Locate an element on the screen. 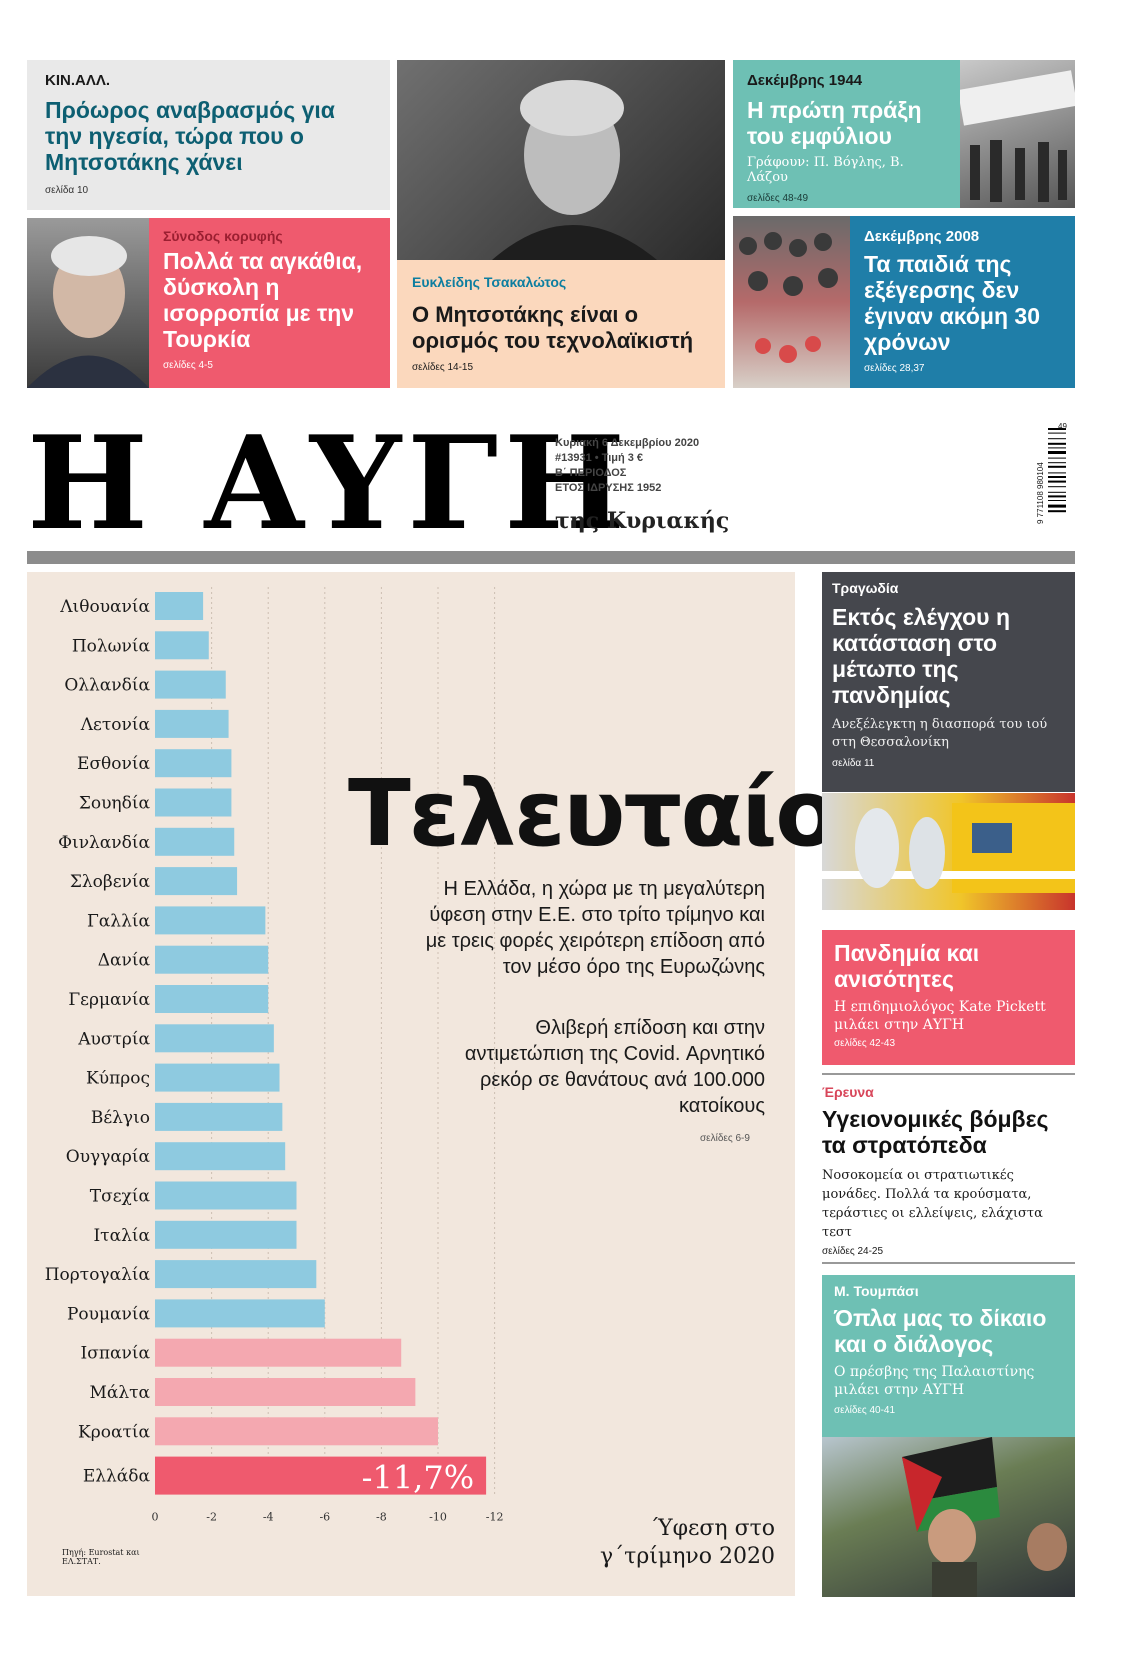  ambulance-photo is located at coordinates (948, 851).